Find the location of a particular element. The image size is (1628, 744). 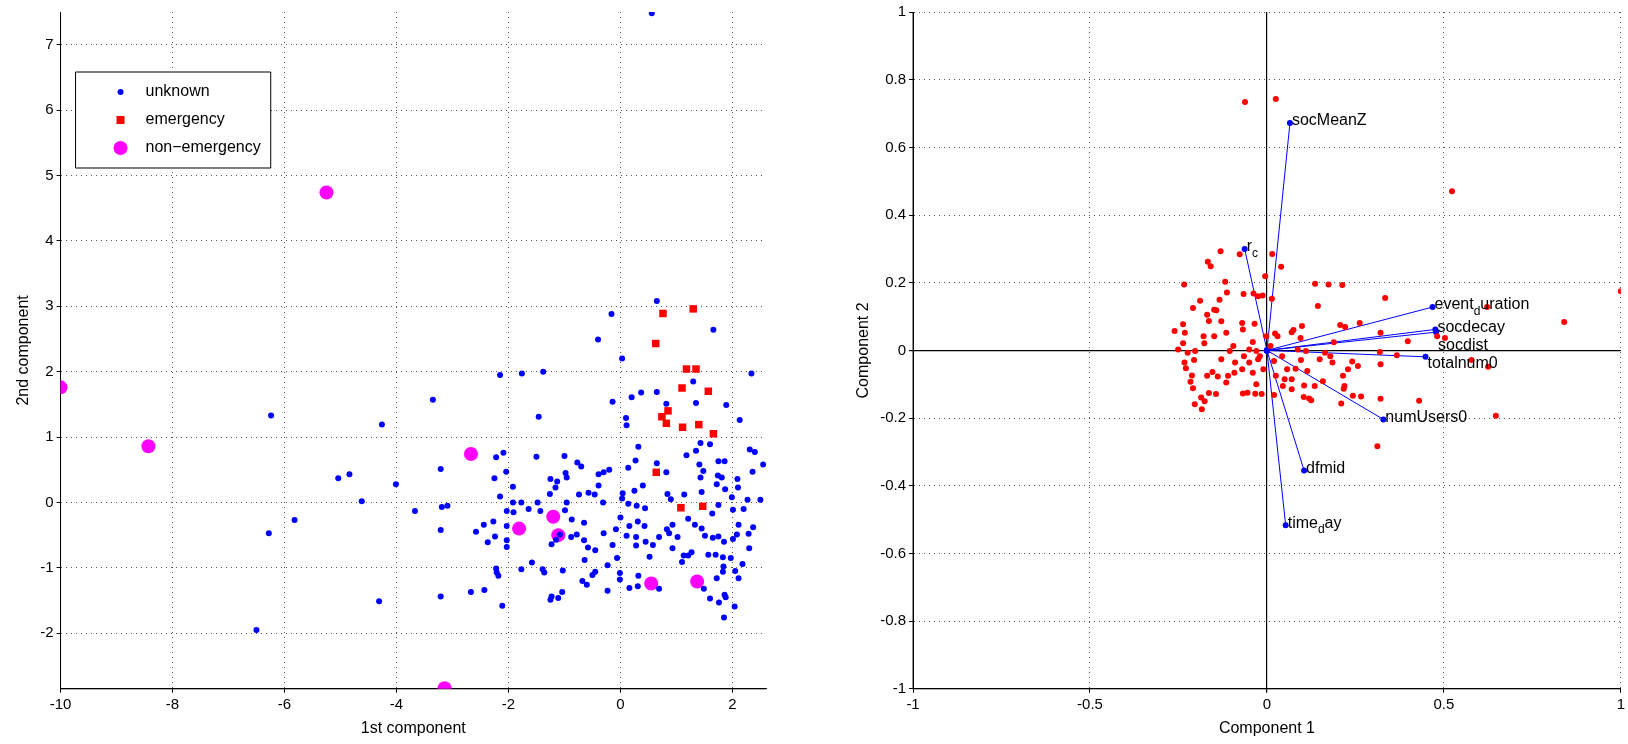

y-axis-title: 2nd component is located at coordinates (23, 350).